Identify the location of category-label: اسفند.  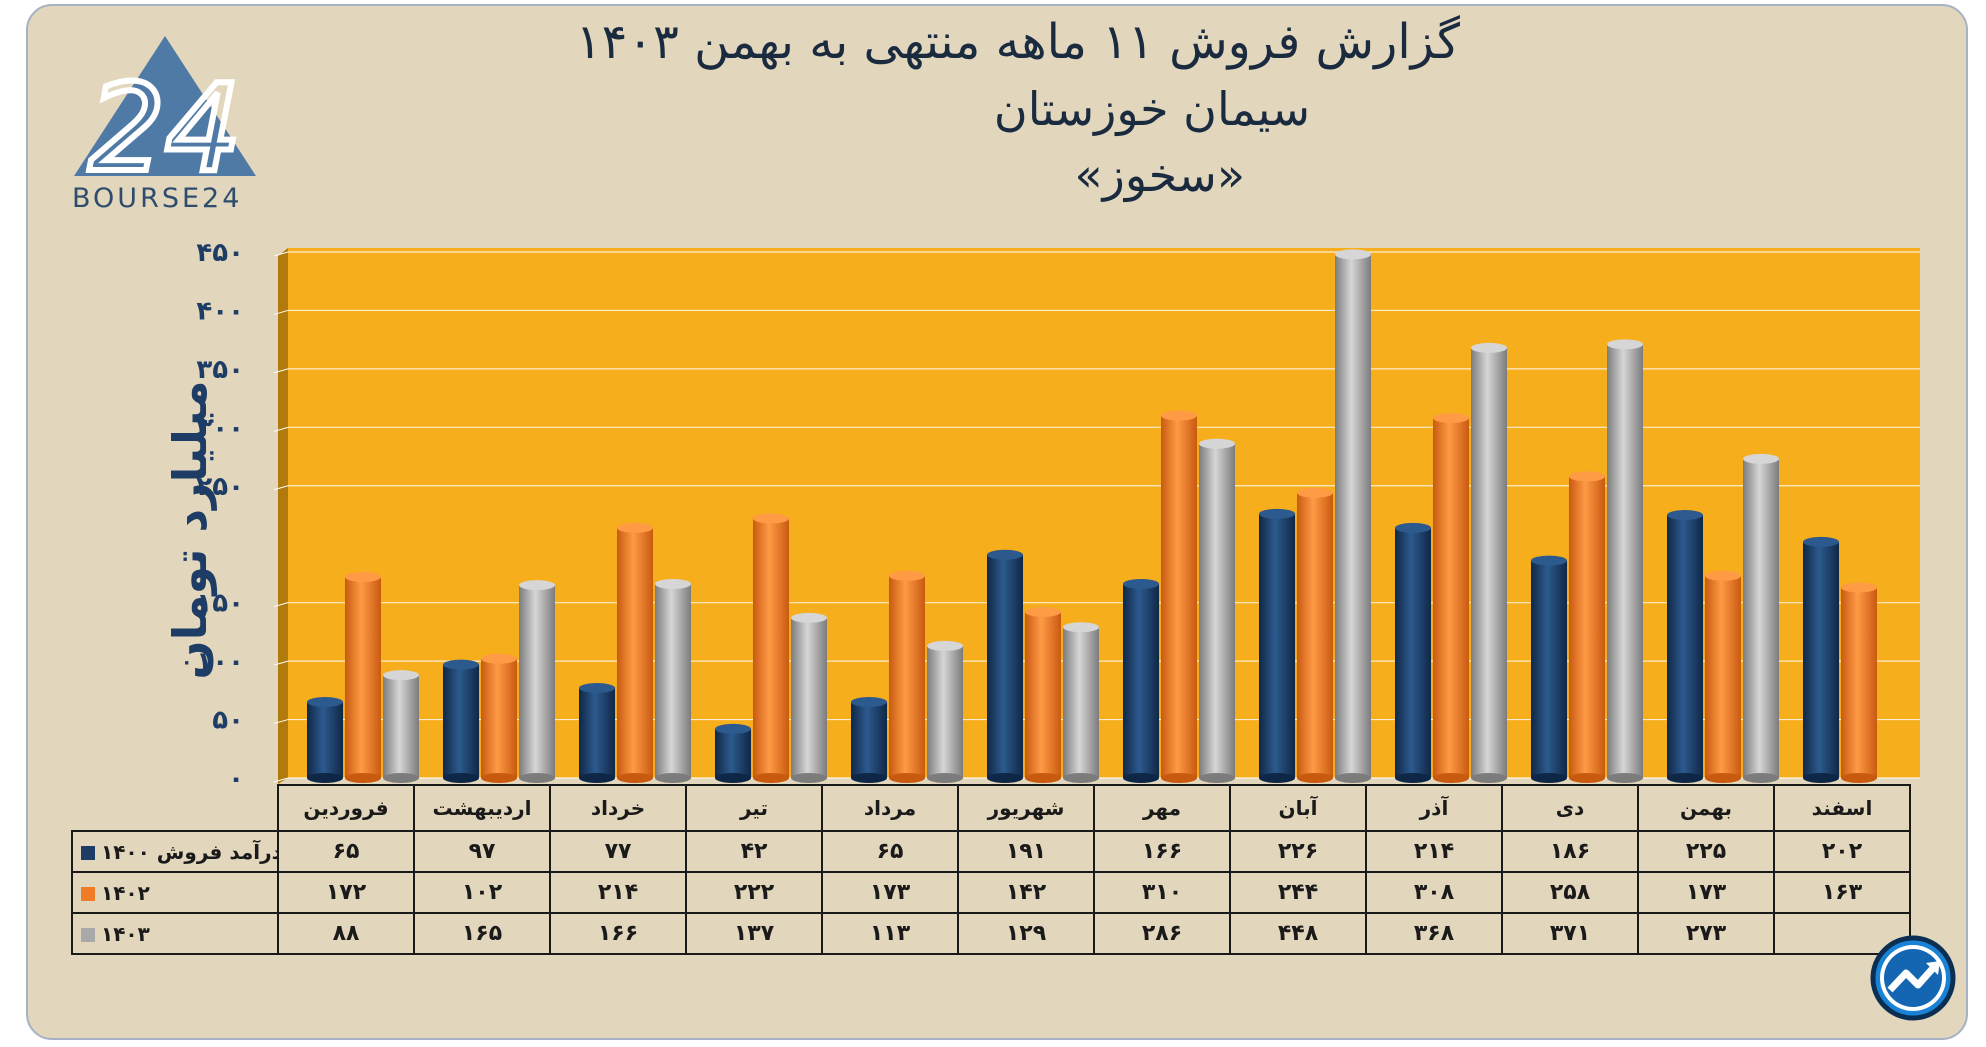
(1842, 808).